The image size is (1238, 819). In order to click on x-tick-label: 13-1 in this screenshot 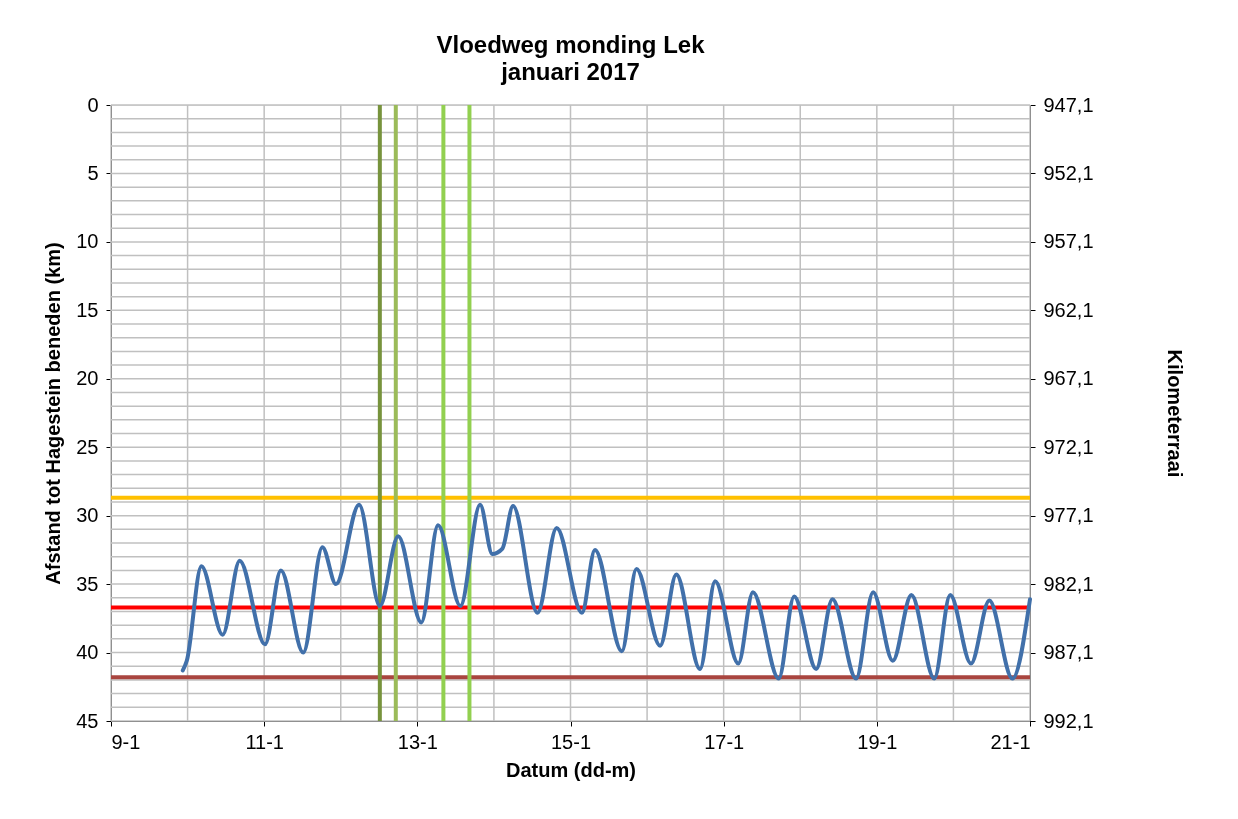, I will do `click(417, 741)`.